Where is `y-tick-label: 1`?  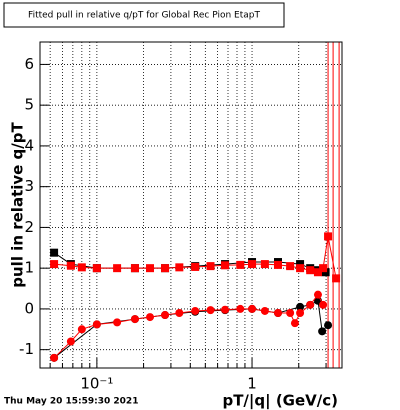 y-tick-label: 1 is located at coordinates (29, 268).